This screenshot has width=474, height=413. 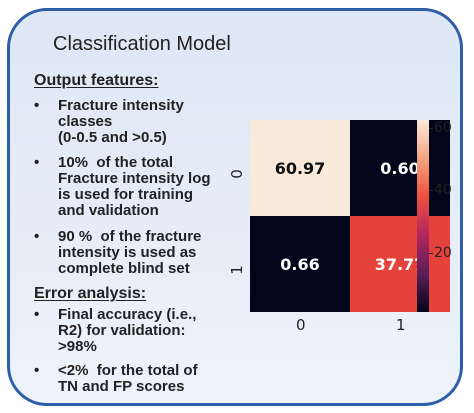 What do you see at coordinates (443, 253) in the screenshot?
I see `colorbar-label: 20` at bounding box center [443, 253].